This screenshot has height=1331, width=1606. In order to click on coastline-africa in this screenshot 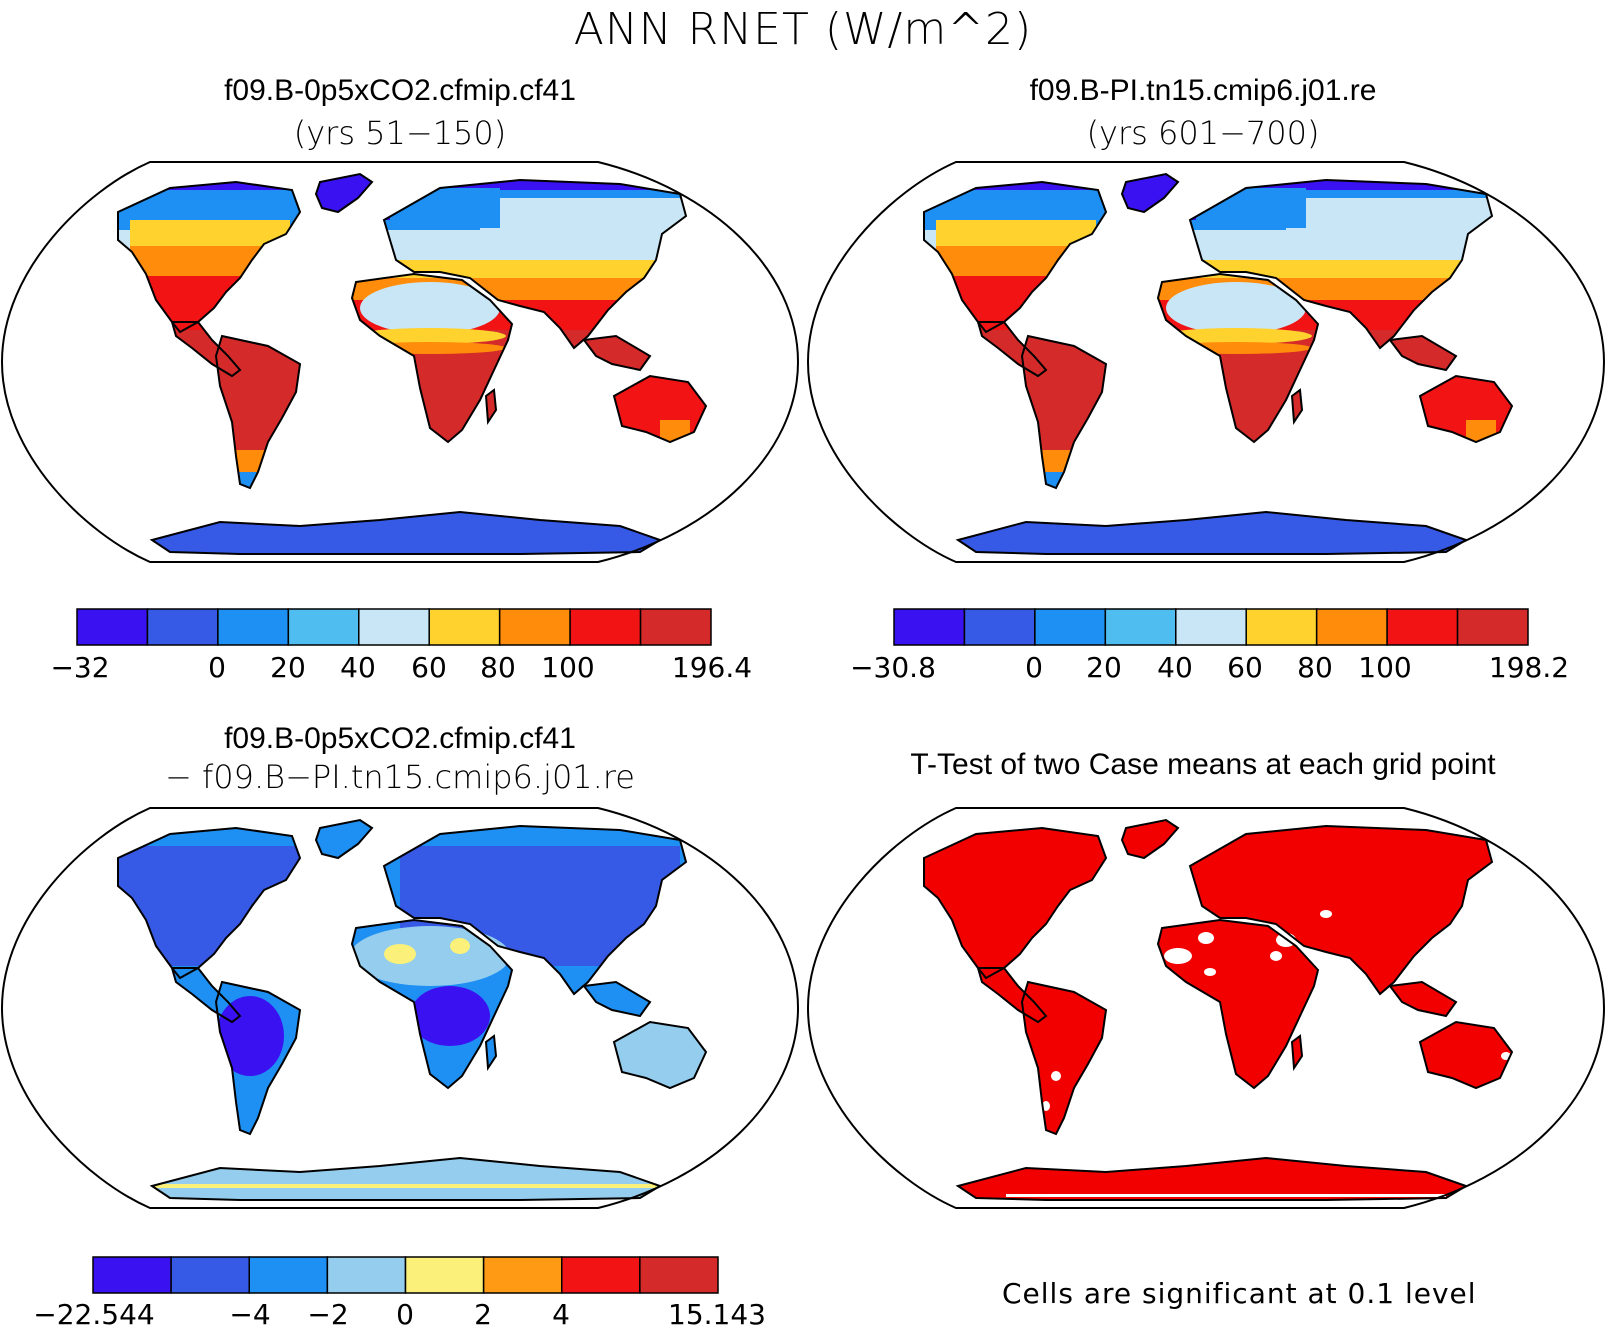, I will do `click(432, 1004)`.